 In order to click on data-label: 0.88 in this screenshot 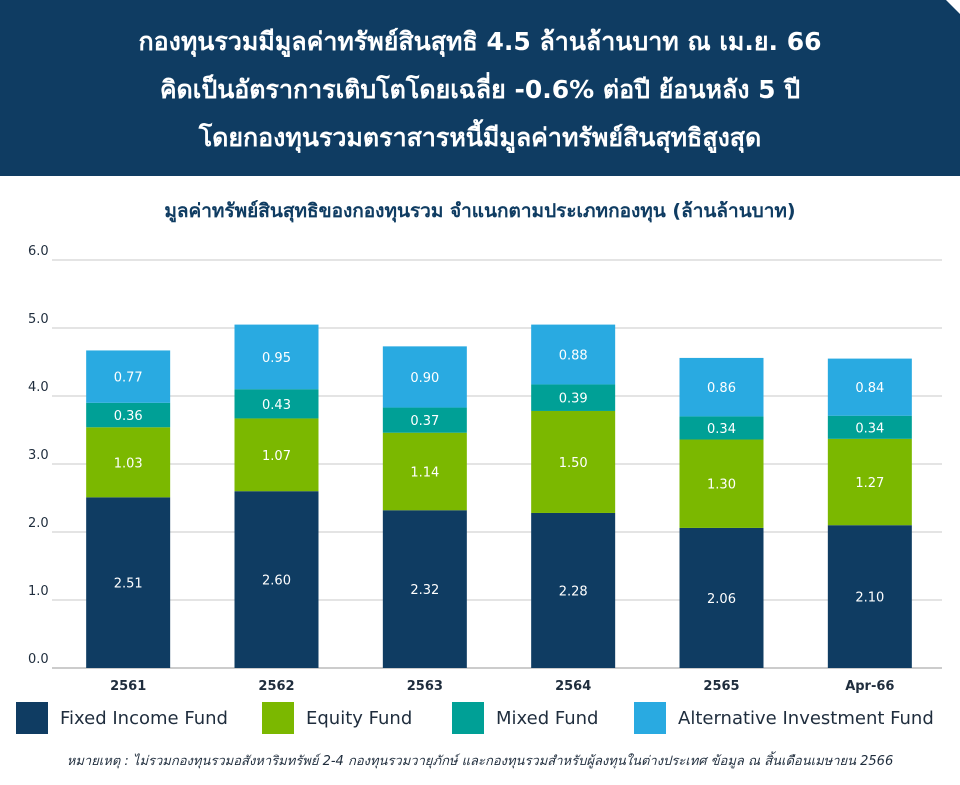, I will do `click(573, 356)`.